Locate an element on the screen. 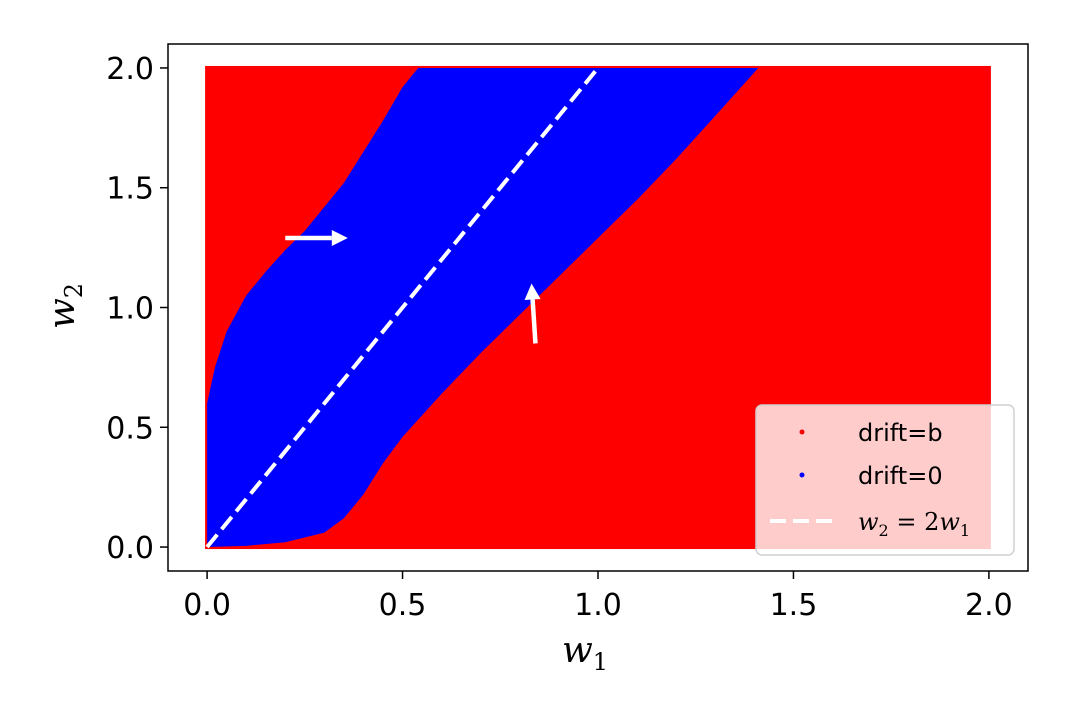 This screenshot has height=714, width=1070. x-tick-label: 0.5 is located at coordinates (403, 605).